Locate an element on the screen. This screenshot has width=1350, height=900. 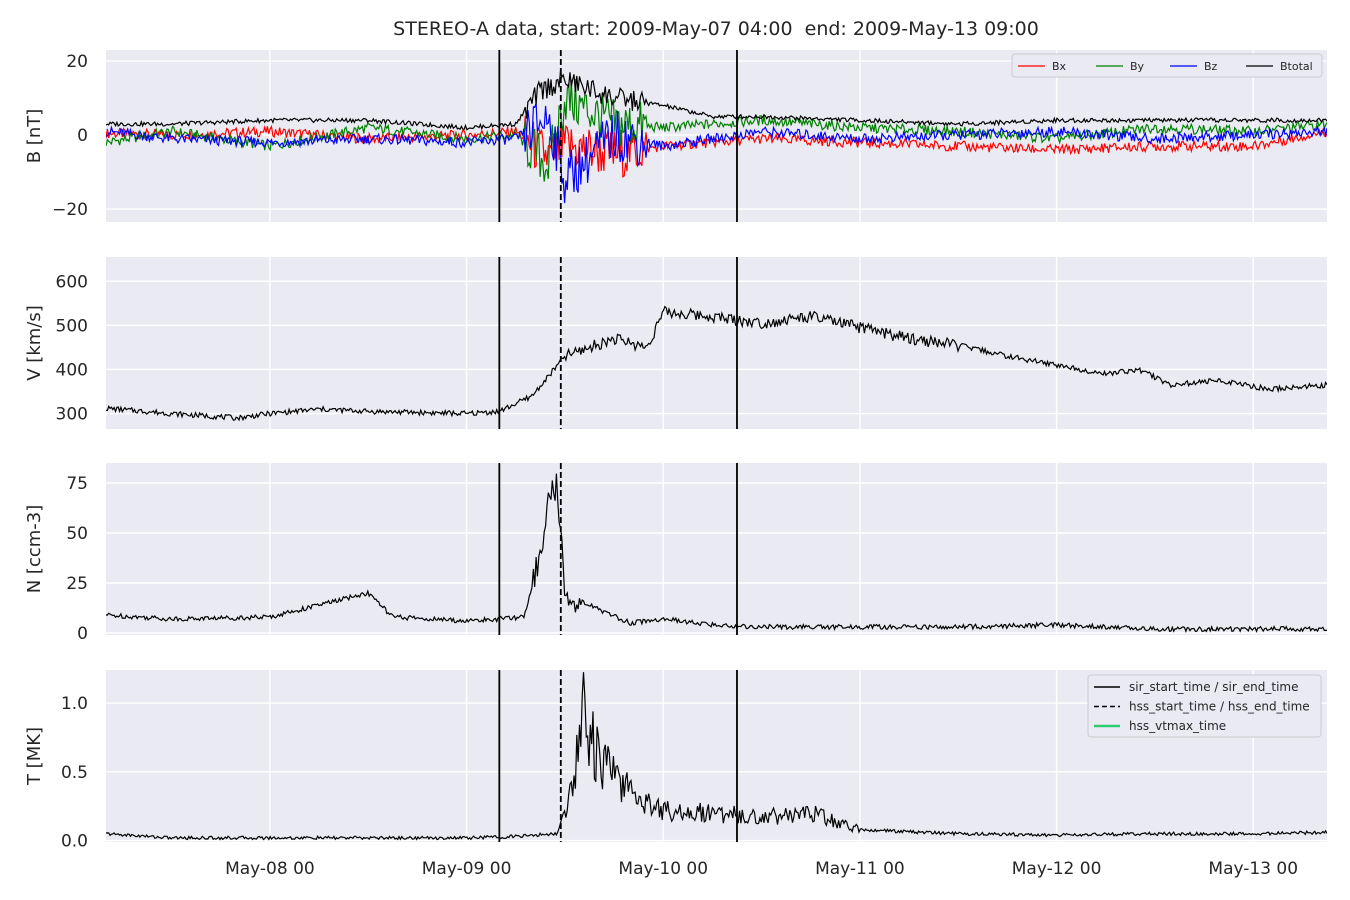
legend-label: Bx is located at coordinates (1059, 66).